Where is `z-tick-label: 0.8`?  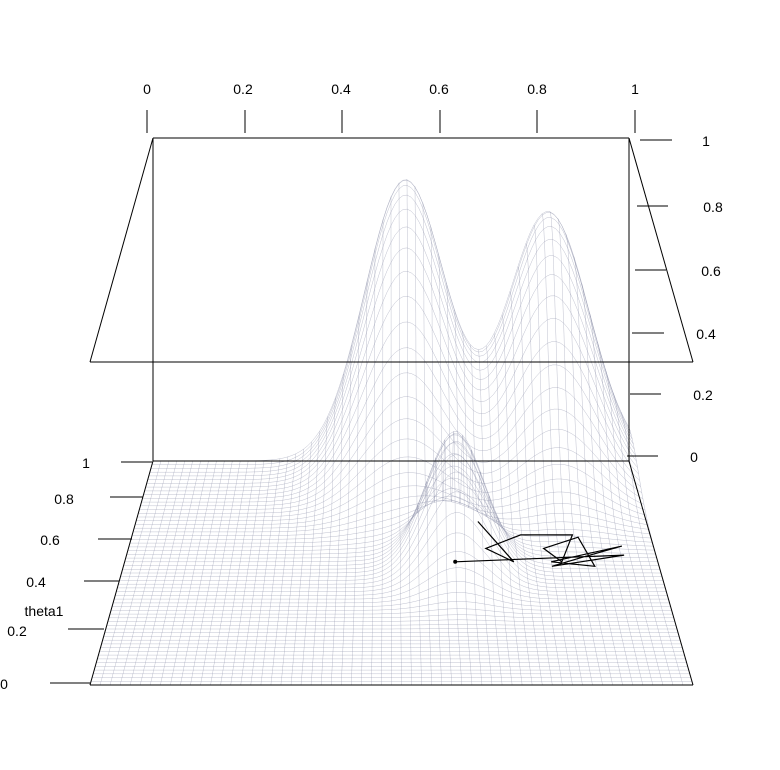
z-tick-label: 0.8 is located at coordinates (713, 207).